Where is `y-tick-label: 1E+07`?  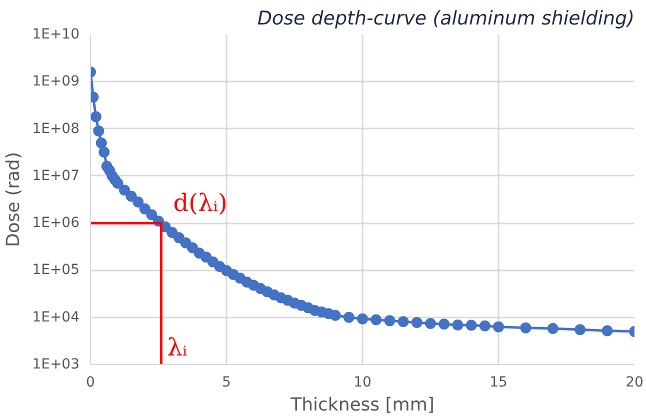
y-tick-label: 1E+07 is located at coordinates (56, 176).